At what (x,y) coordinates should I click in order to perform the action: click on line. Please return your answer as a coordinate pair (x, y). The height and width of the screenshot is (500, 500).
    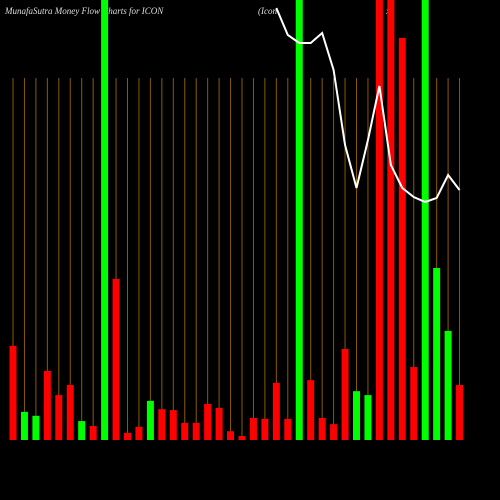
    Looking at the image, I should click on (368, 105).